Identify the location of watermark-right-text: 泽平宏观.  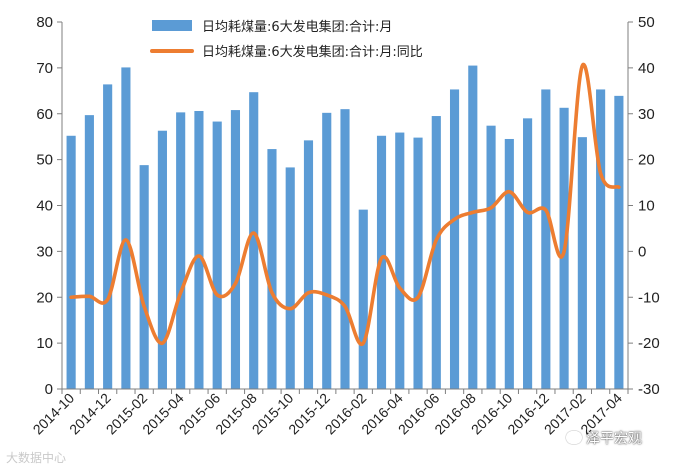
(614, 439).